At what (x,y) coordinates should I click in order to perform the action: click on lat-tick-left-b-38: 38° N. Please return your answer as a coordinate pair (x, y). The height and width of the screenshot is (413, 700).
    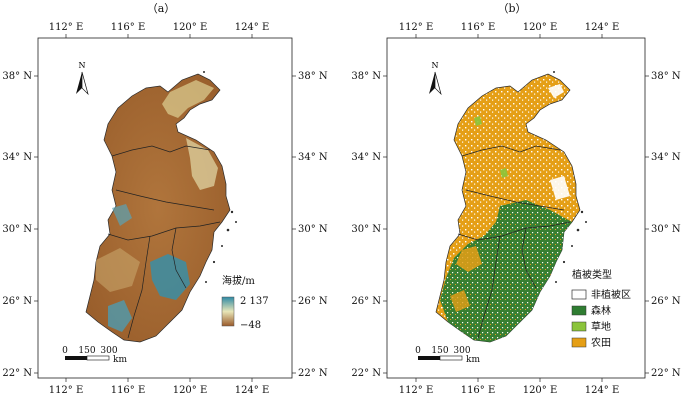
    Looking at the image, I should click on (366, 76).